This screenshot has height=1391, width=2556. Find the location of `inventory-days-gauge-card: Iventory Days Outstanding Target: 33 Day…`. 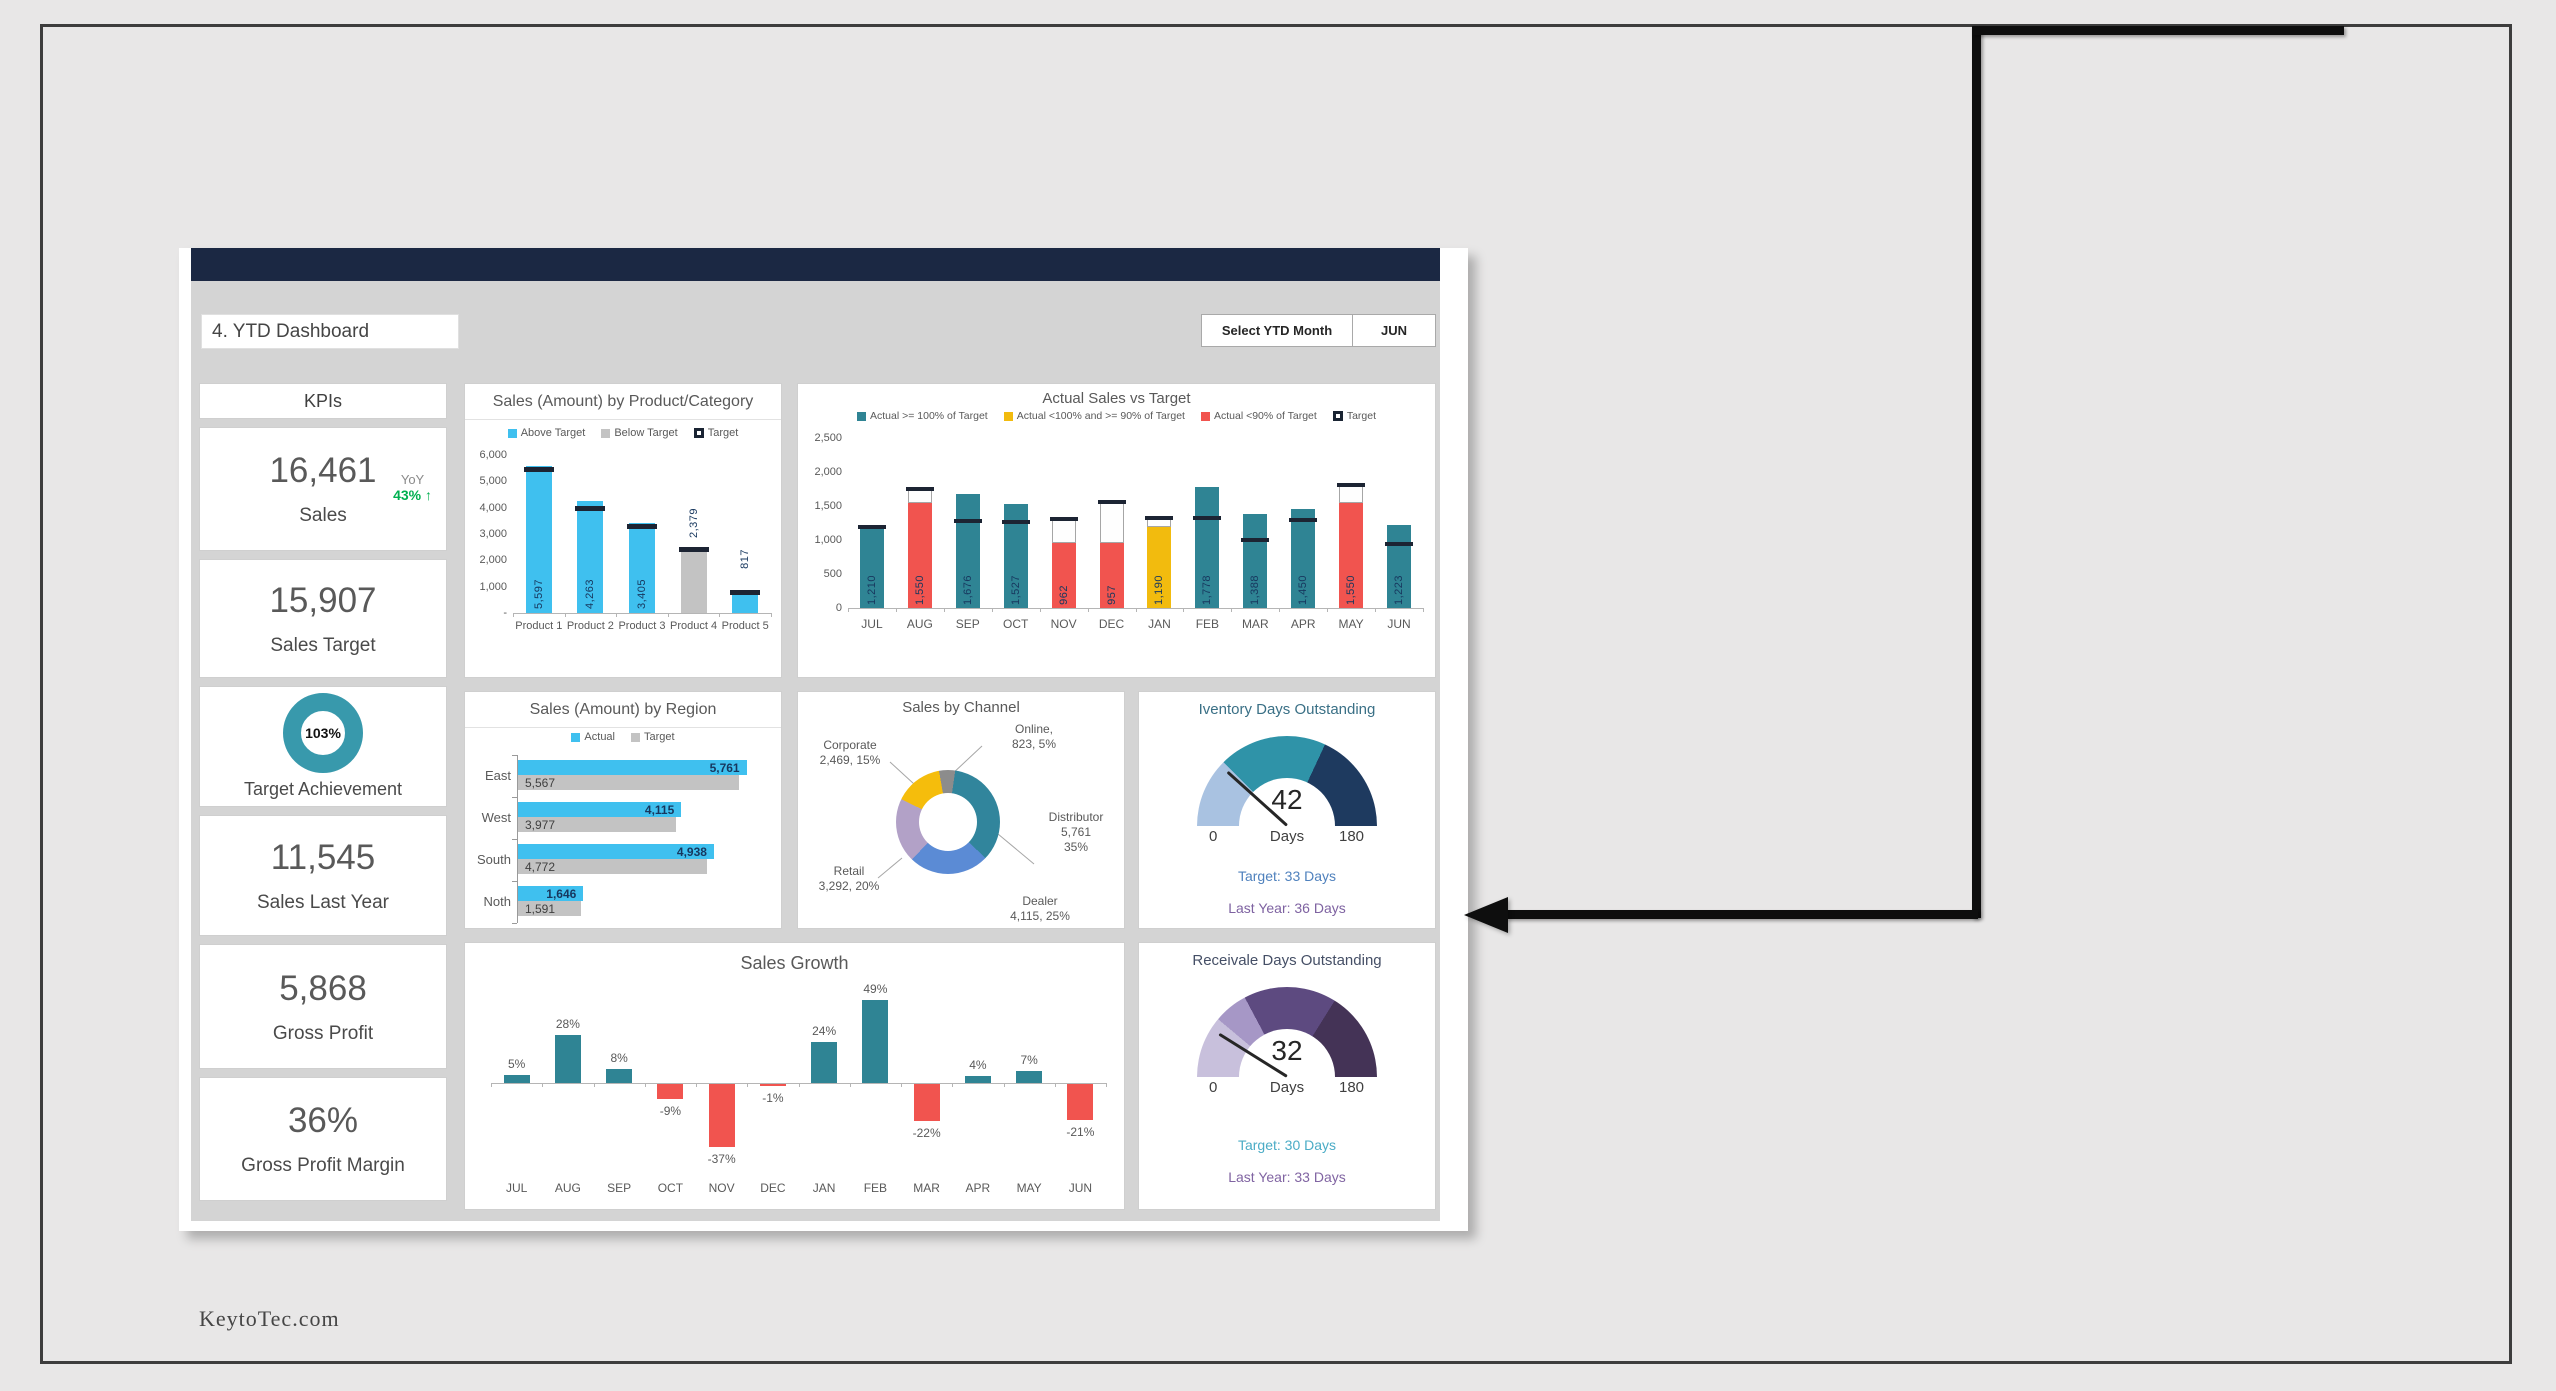

inventory-days-gauge-card: Iventory Days Outstanding Target: 33 Day… is located at coordinates (1287, 810).